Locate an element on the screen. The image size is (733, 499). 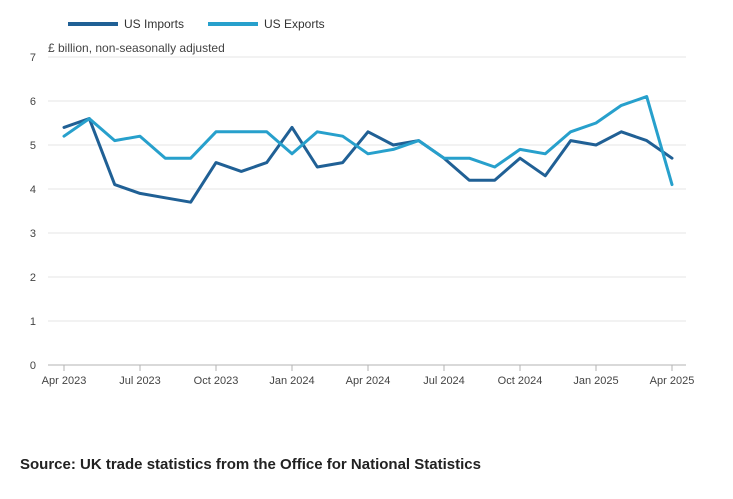
y-axis: 0 1 2 3 4 5 6 7 is located at coordinates (33, 212).